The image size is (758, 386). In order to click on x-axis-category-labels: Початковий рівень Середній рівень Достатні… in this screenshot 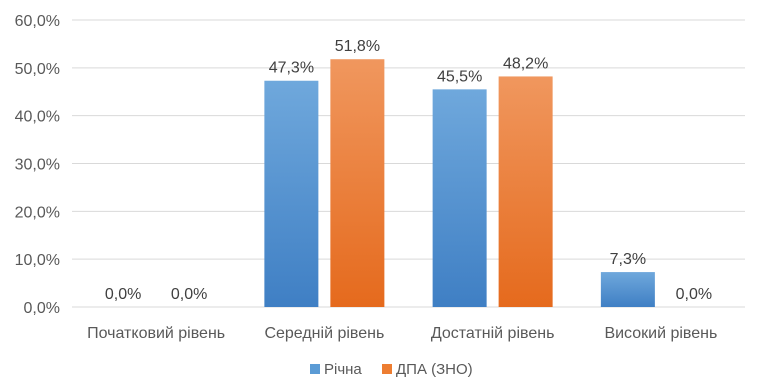, I will do `click(402, 333)`.